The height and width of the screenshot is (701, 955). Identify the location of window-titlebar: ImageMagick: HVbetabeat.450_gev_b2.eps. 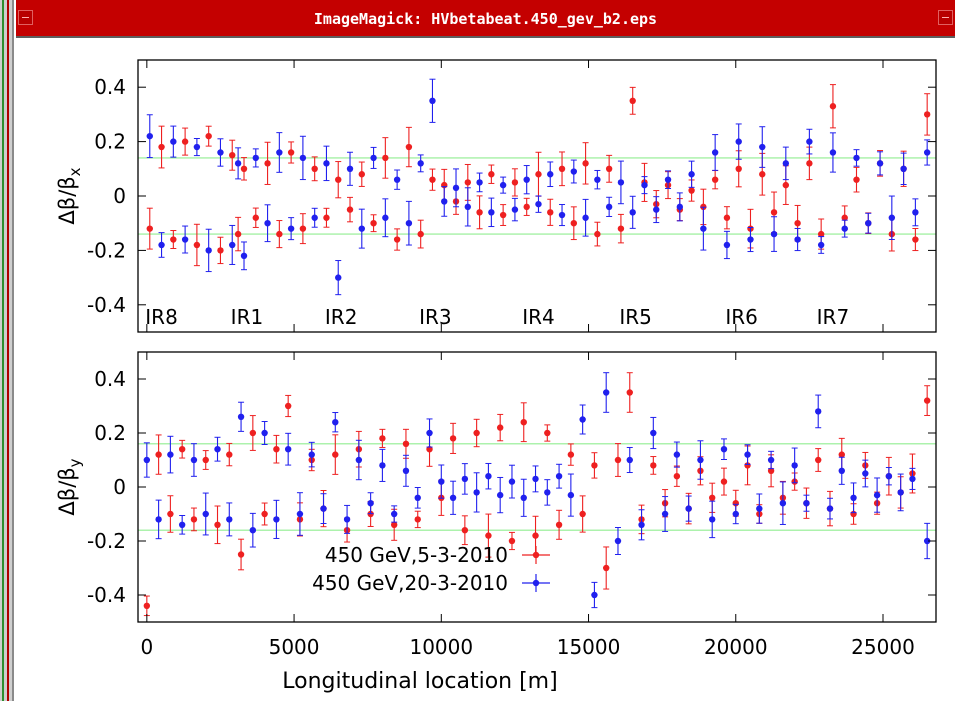
(485, 19).